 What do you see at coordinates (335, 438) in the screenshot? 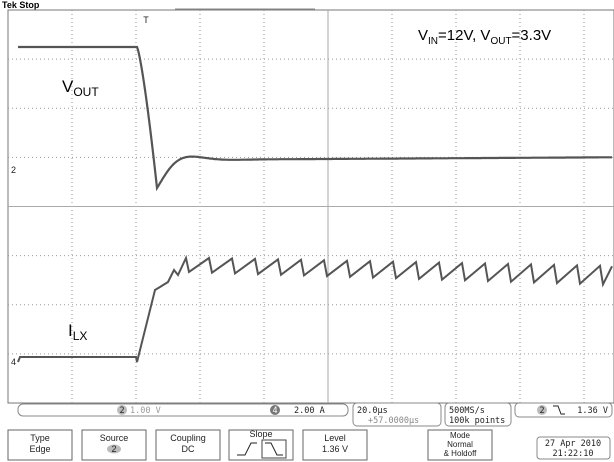
I see `menu-title: Level` at bounding box center [335, 438].